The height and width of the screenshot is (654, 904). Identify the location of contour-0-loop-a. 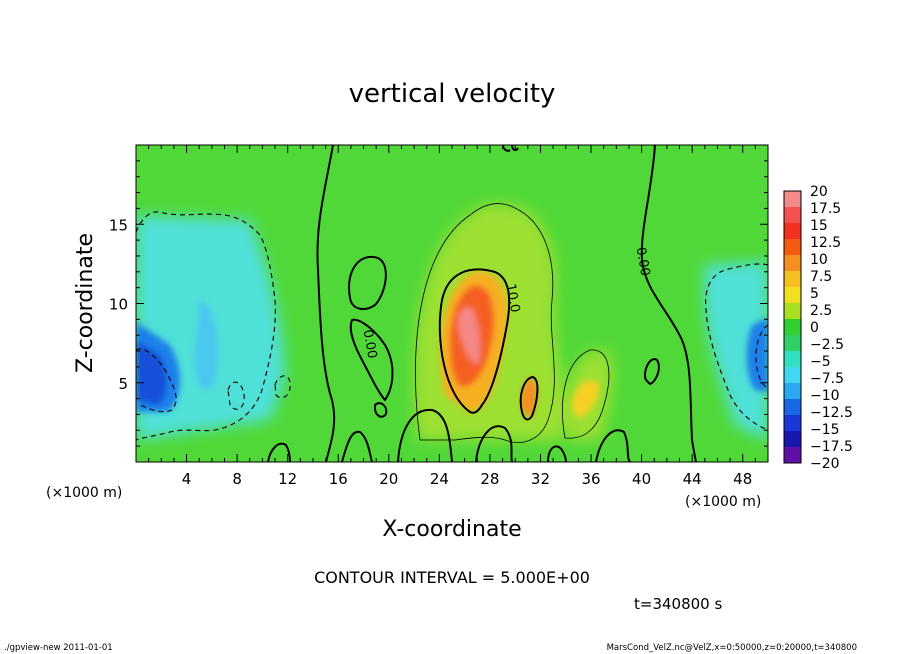
(367, 283).